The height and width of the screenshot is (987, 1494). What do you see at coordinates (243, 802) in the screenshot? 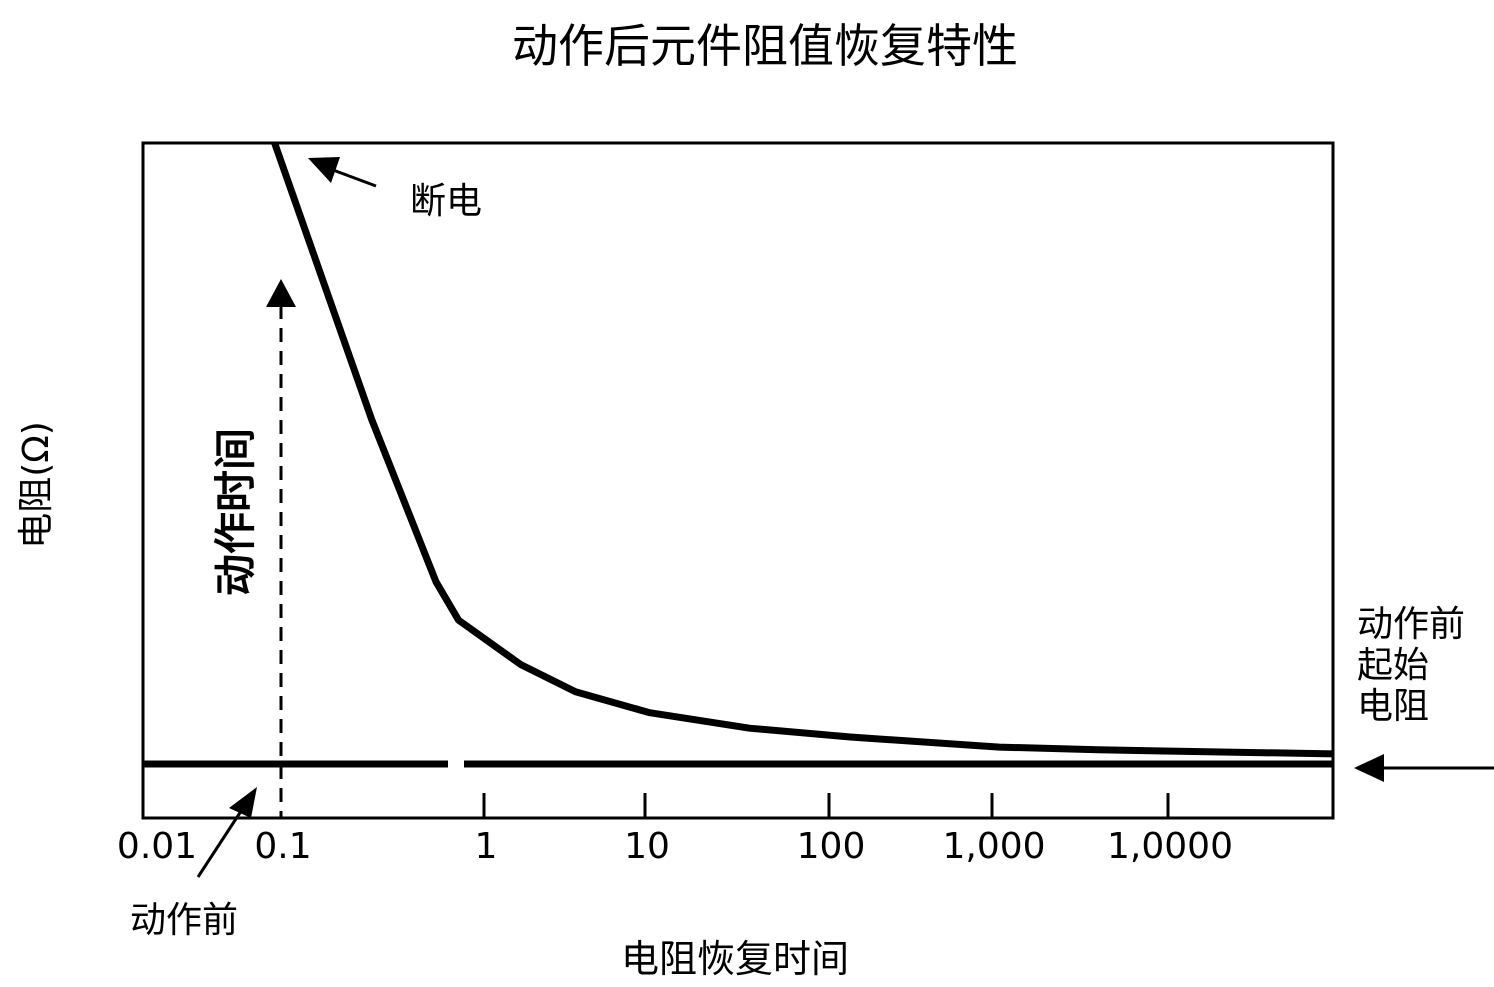
I see `before-arrow-icon` at bounding box center [243, 802].